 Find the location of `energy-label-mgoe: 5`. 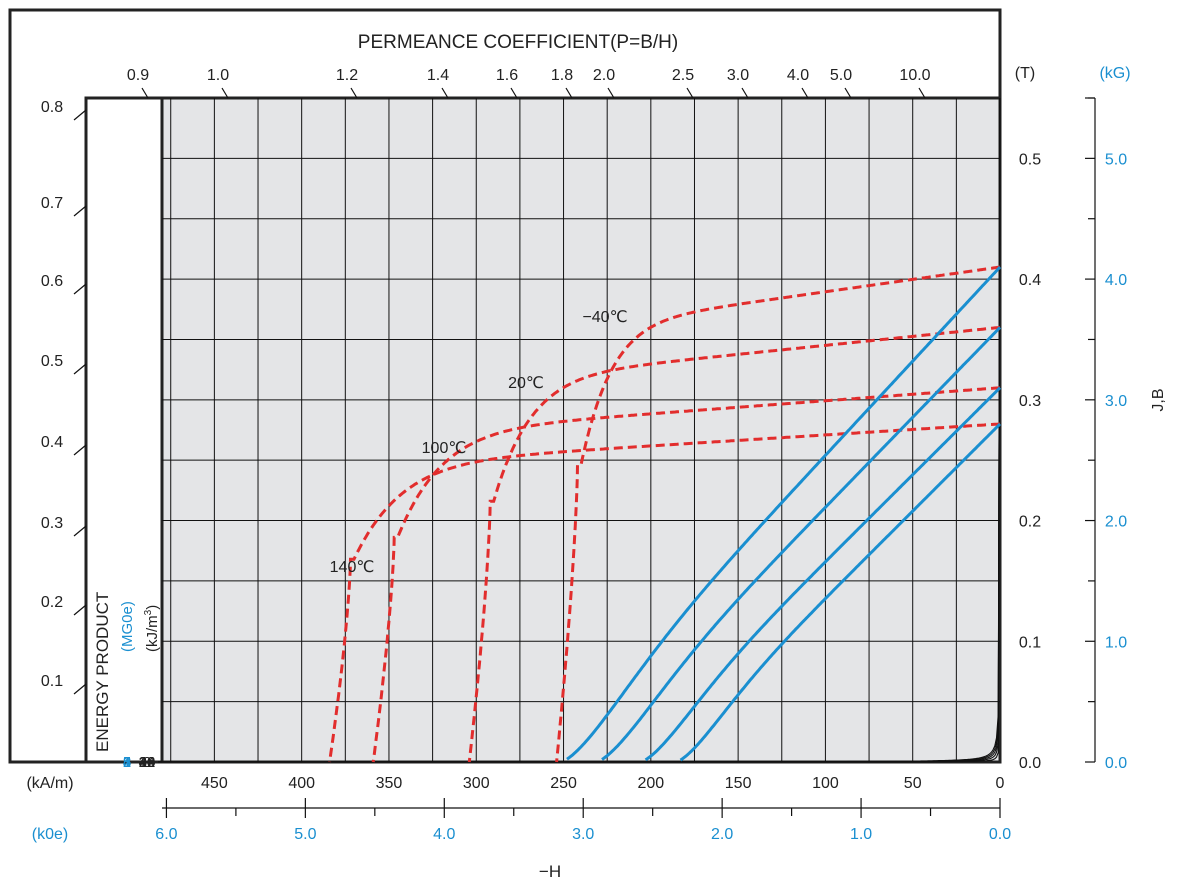

energy-label-mgoe: 5 is located at coordinates (127, 762).